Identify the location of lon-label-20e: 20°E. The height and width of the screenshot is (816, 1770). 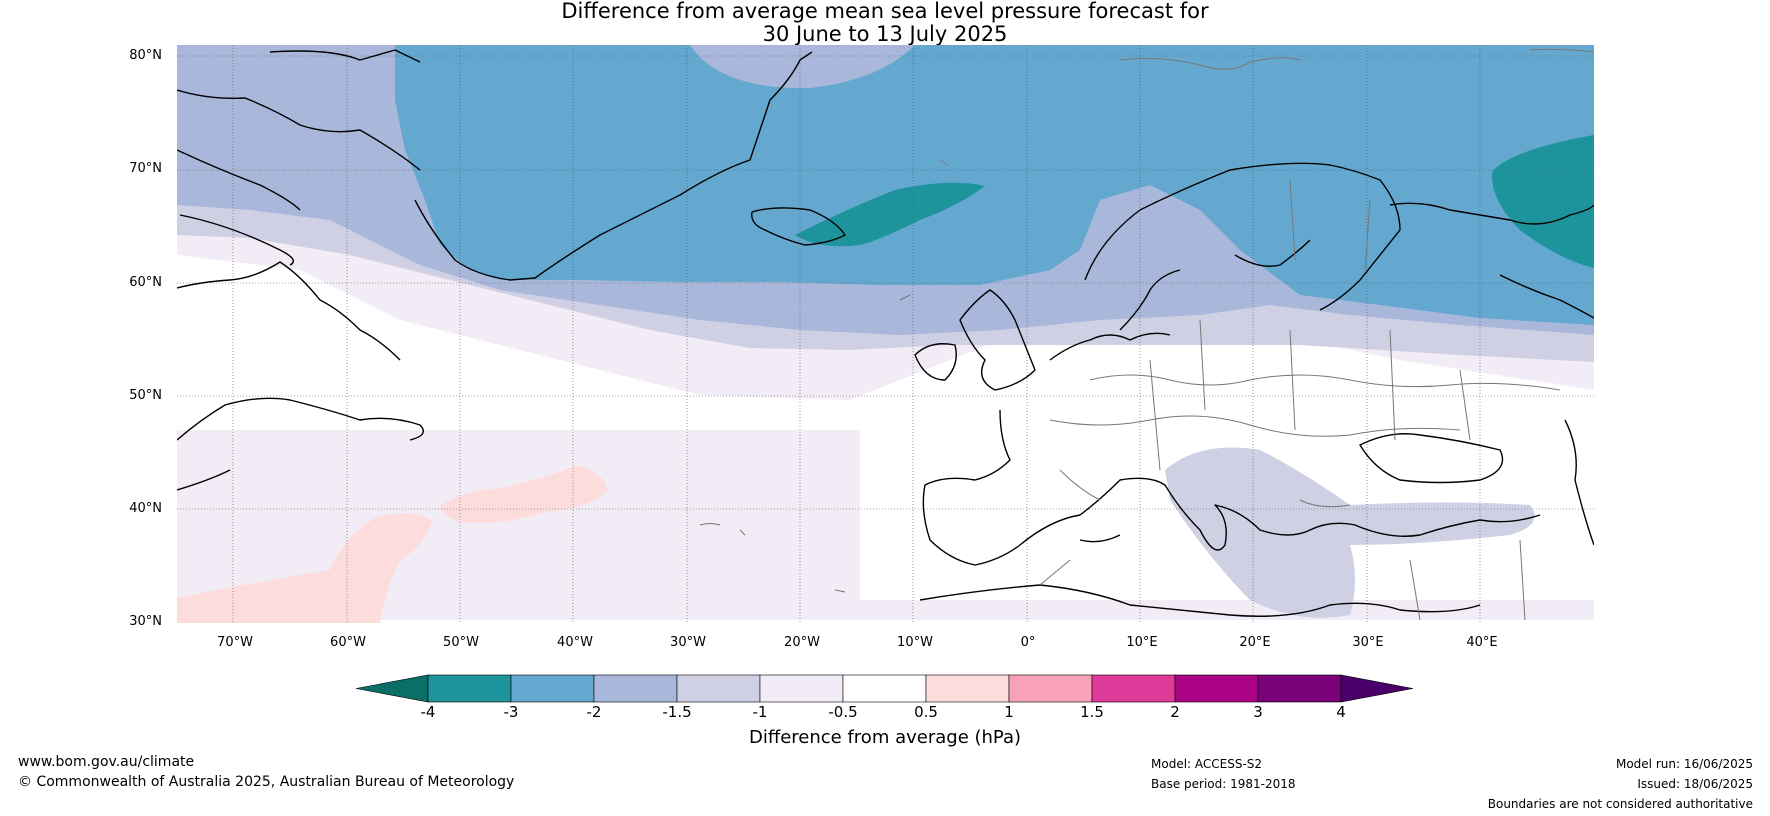
(1255, 642).